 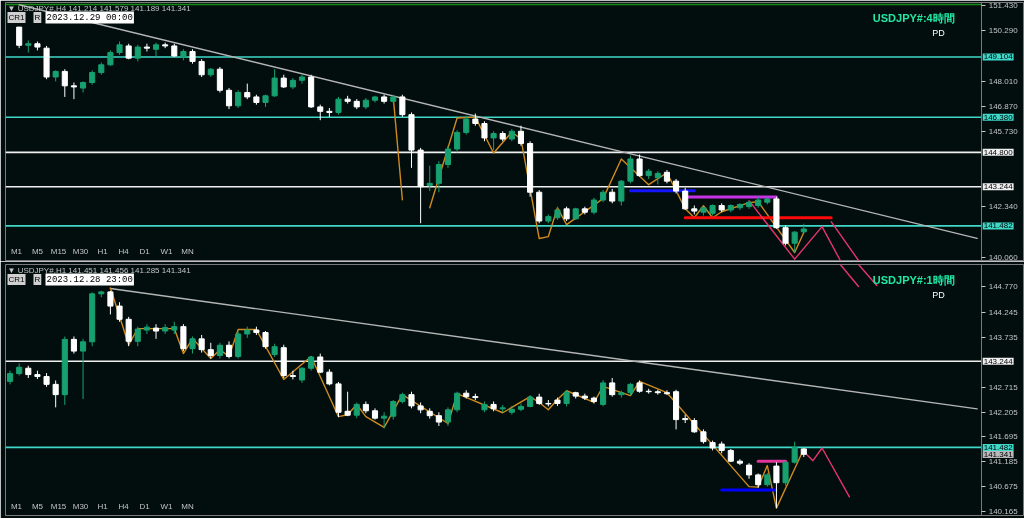 I want to click on annotation: 2023.12.29 00:00, so click(x=89, y=17).